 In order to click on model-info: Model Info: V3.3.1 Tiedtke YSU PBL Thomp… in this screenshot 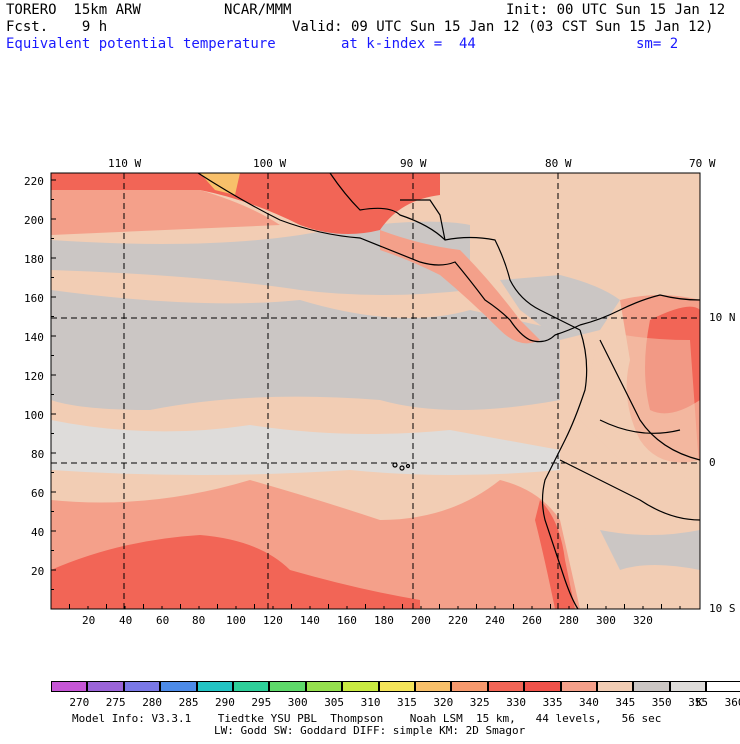, I will do `click(367, 718)`.